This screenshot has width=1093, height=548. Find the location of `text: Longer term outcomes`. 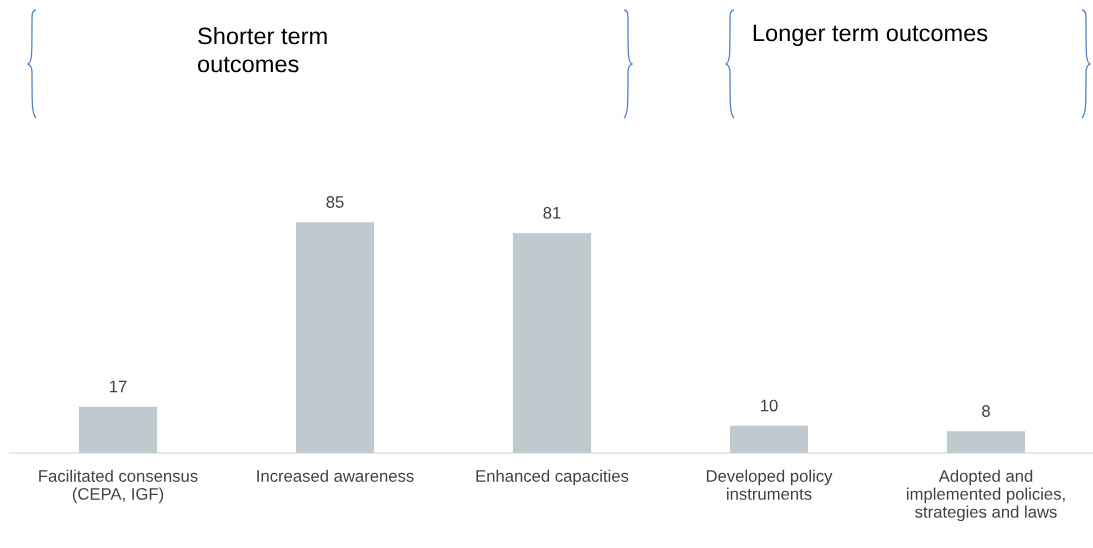

text: Longer term outcomes is located at coordinates (870, 35).